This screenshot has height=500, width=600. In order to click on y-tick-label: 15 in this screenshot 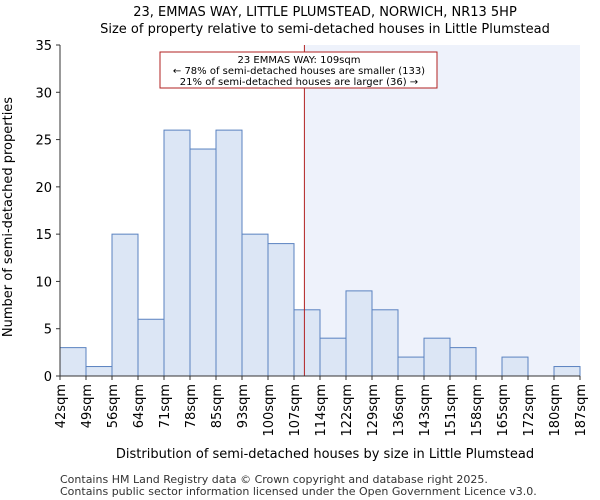, I will do `click(43, 235)`.